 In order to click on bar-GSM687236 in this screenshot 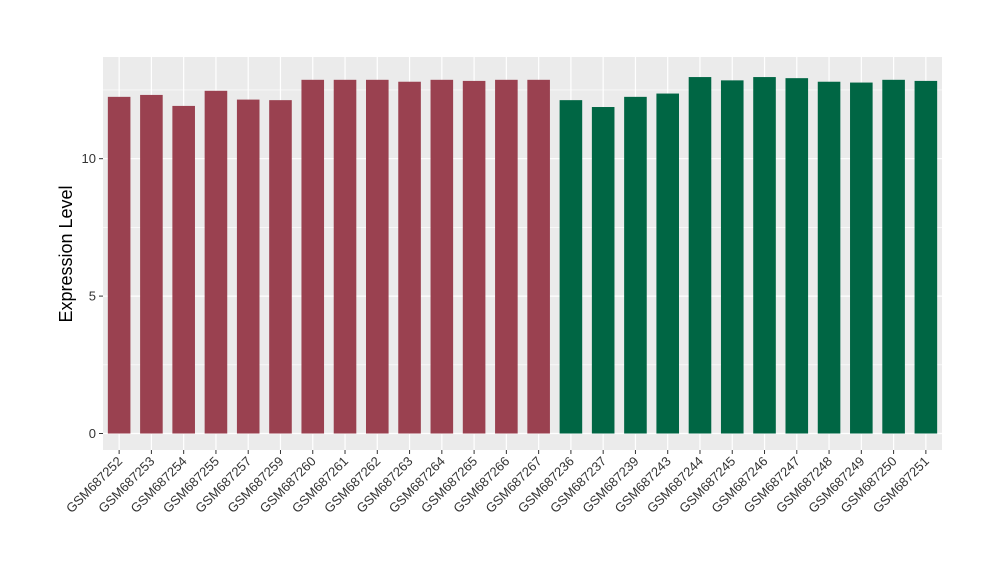, I will do `click(571, 267)`.